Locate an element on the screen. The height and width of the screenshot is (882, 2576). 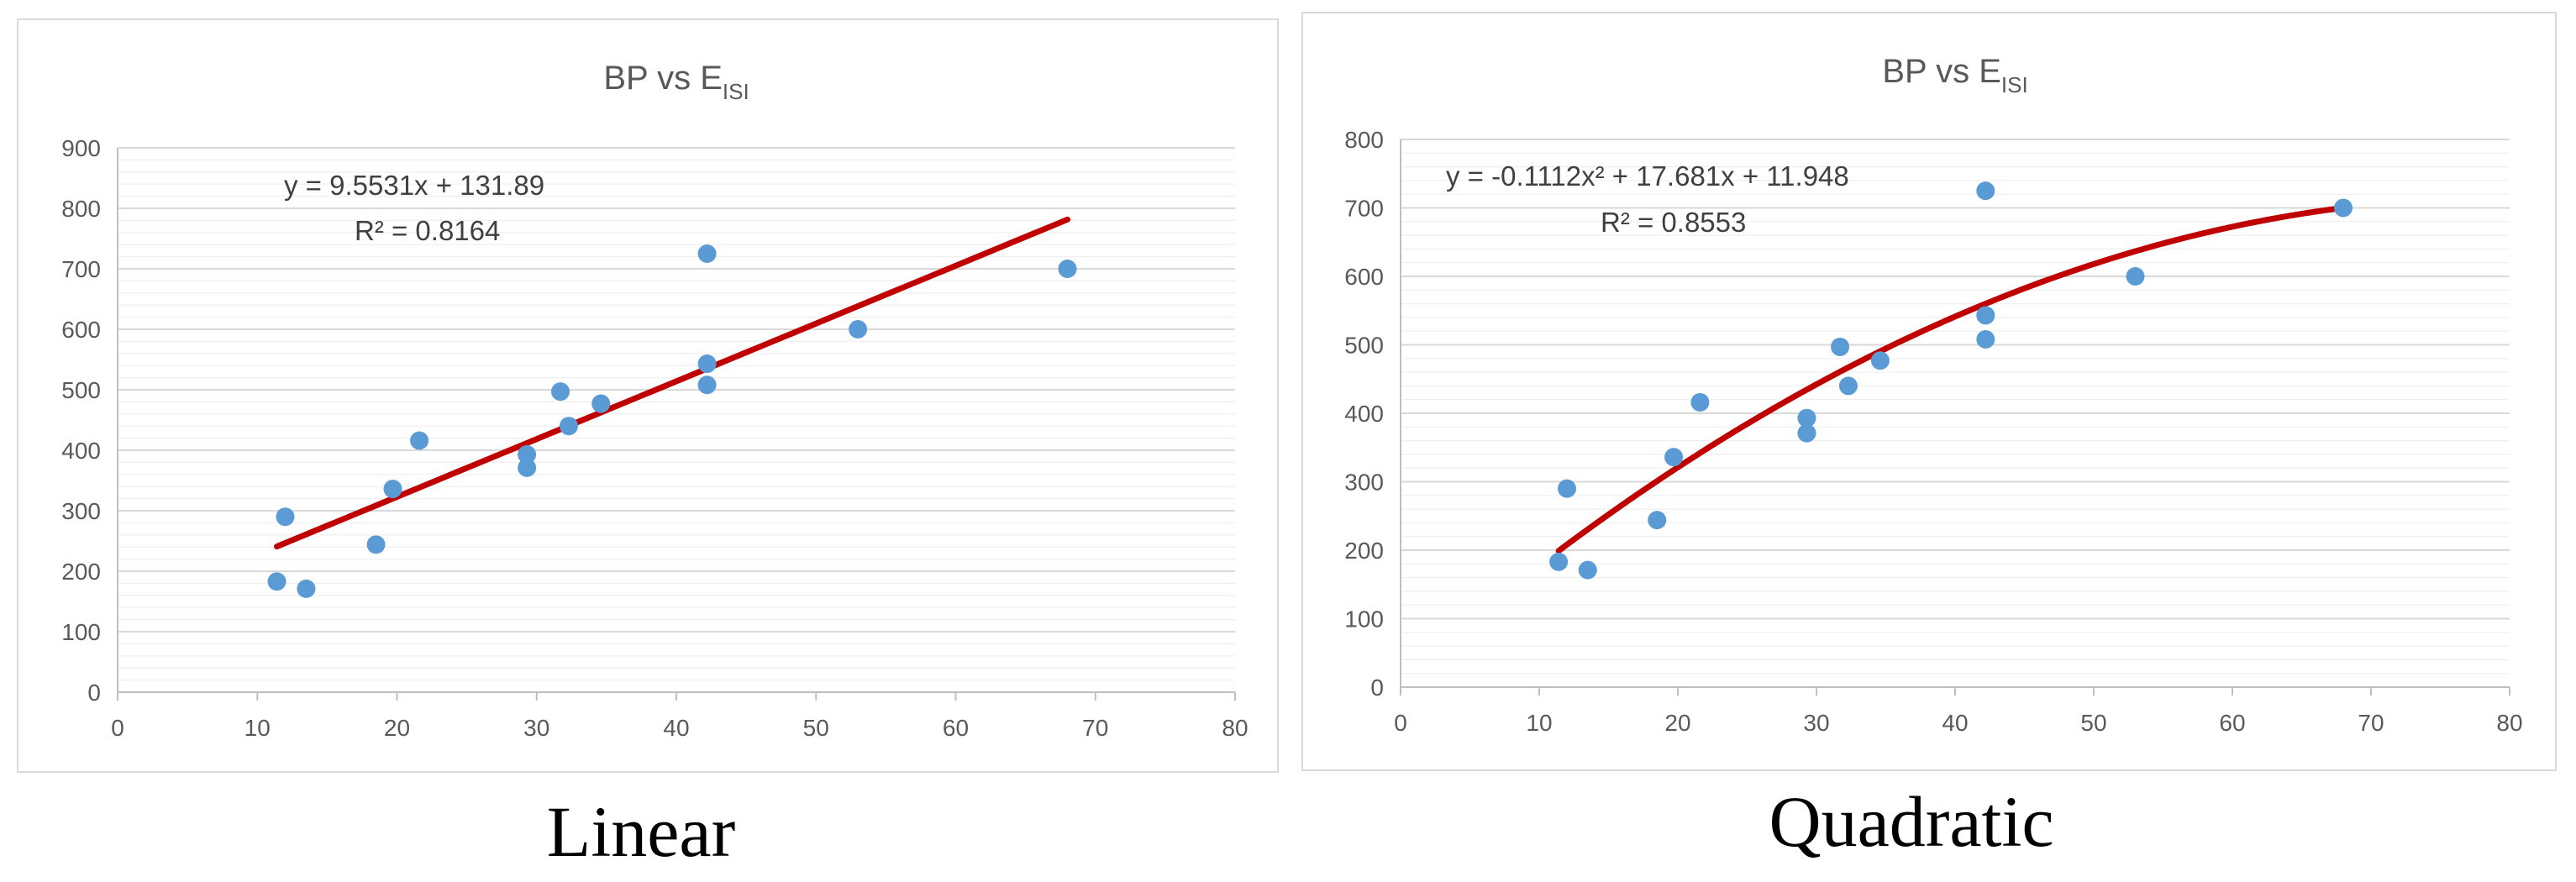
trendline-equation: y = 9.5531x + 131.89 is located at coordinates (414, 185).